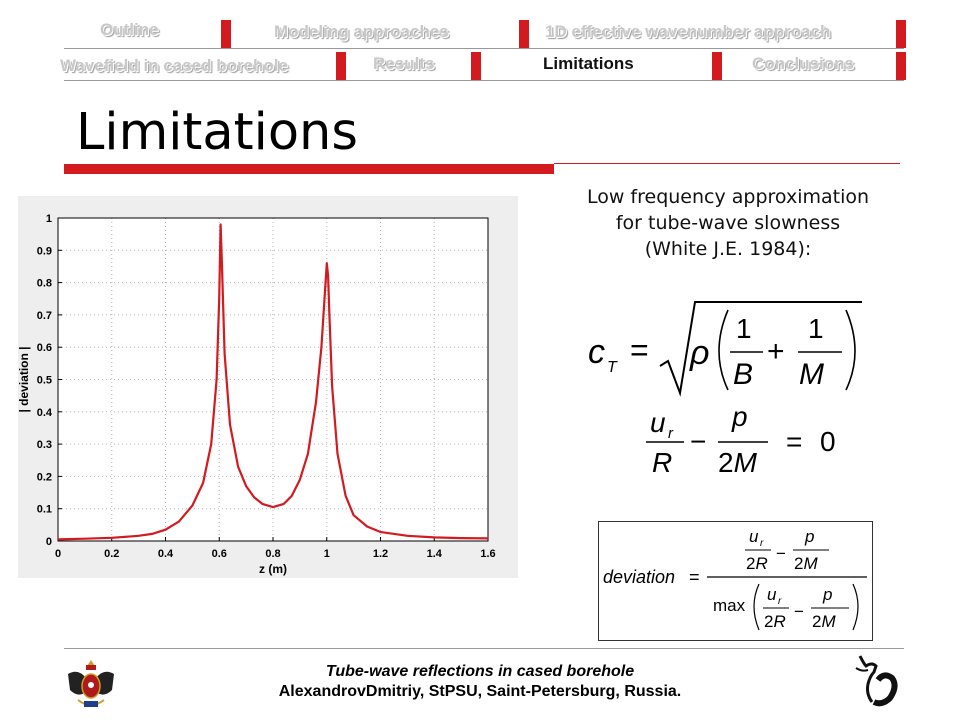 The width and height of the screenshot is (960, 720). Describe the element at coordinates (380, 554) in the screenshot. I see `x-tick-label: 1.2` at that location.